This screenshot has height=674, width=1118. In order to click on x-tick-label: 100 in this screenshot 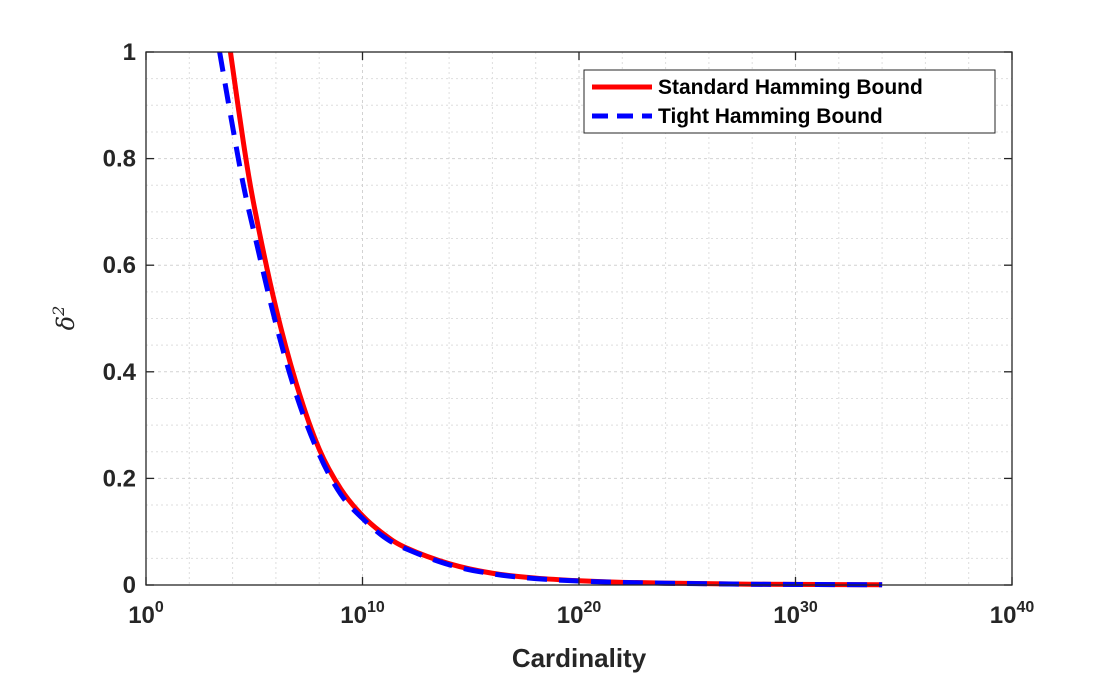, I will do `click(146, 614)`.